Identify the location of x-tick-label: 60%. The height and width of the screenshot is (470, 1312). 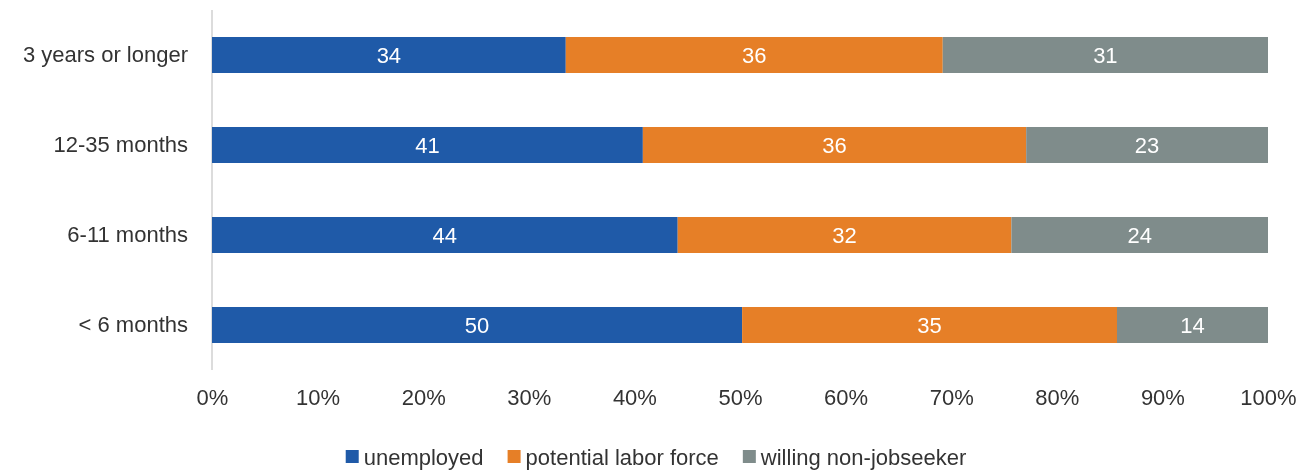
(846, 397).